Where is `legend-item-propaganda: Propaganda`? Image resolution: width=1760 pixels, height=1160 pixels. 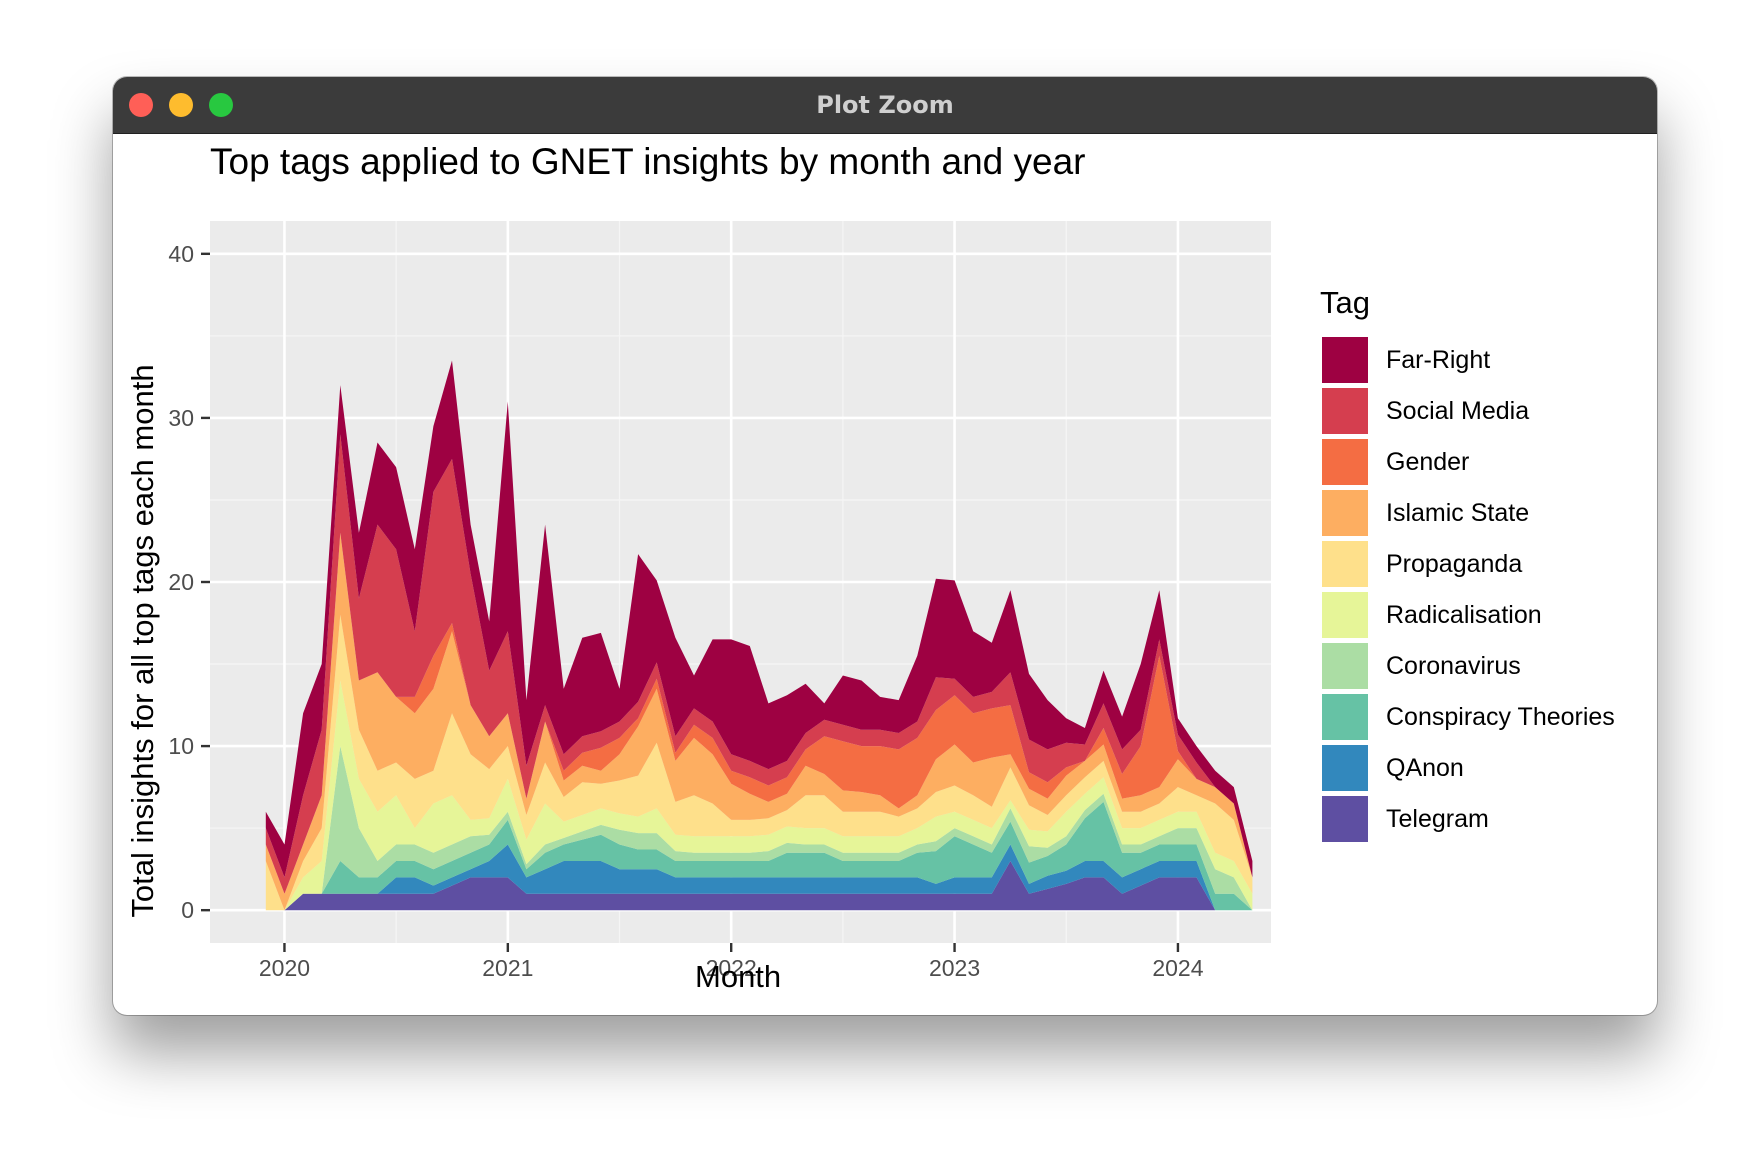
legend-item-propaganda: Propaganda is located at coordinates (1421, 564).